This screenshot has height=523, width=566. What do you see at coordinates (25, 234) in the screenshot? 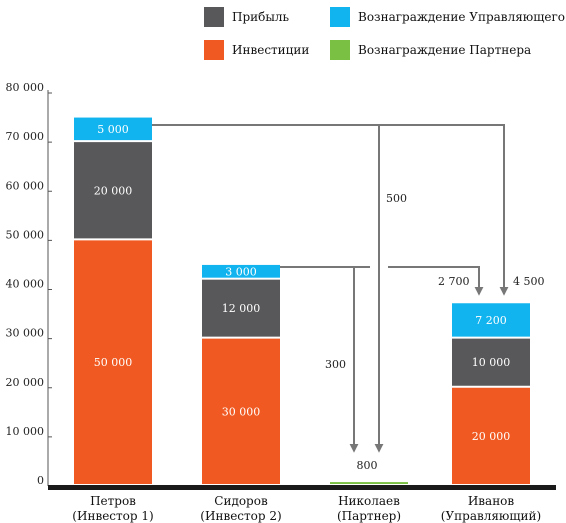
I see `y-tick-label: 50 000` at bounding box center [25, 234].